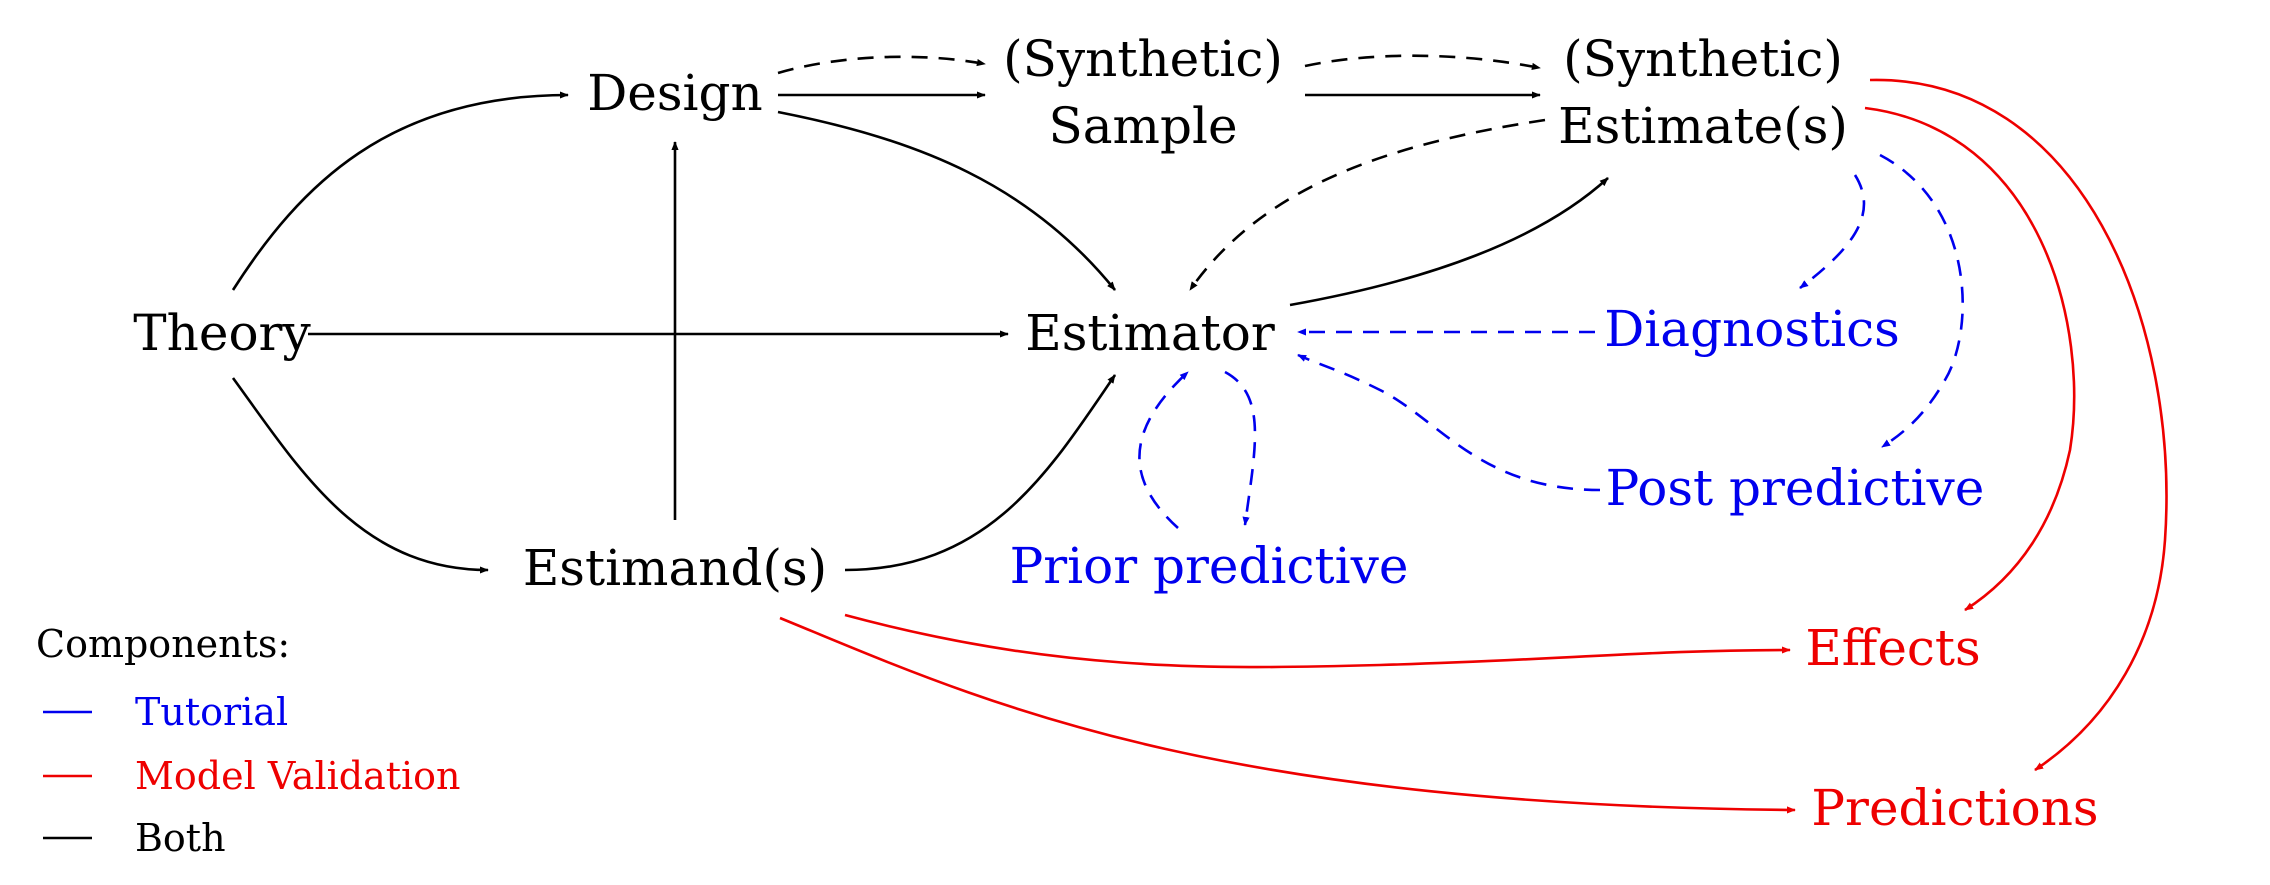 The width and height of the screenshot is (2270, 885). Describe the element at coordinates (1954, 808) in the screenshot. I see `node-predictions: Predictions` at that location.